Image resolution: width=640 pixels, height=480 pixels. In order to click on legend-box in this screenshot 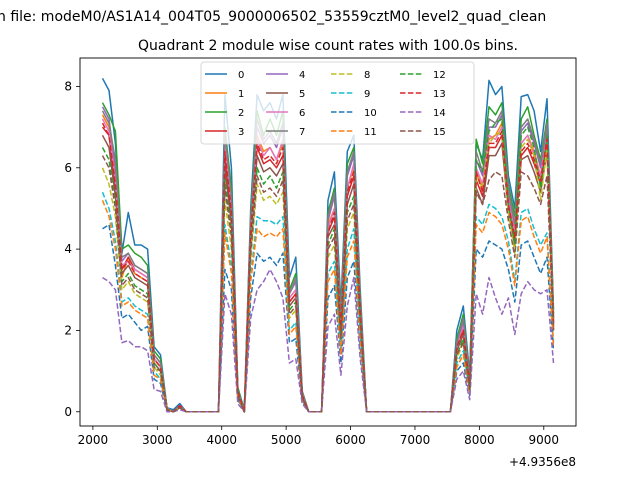, I will do `click(337, 103)`.